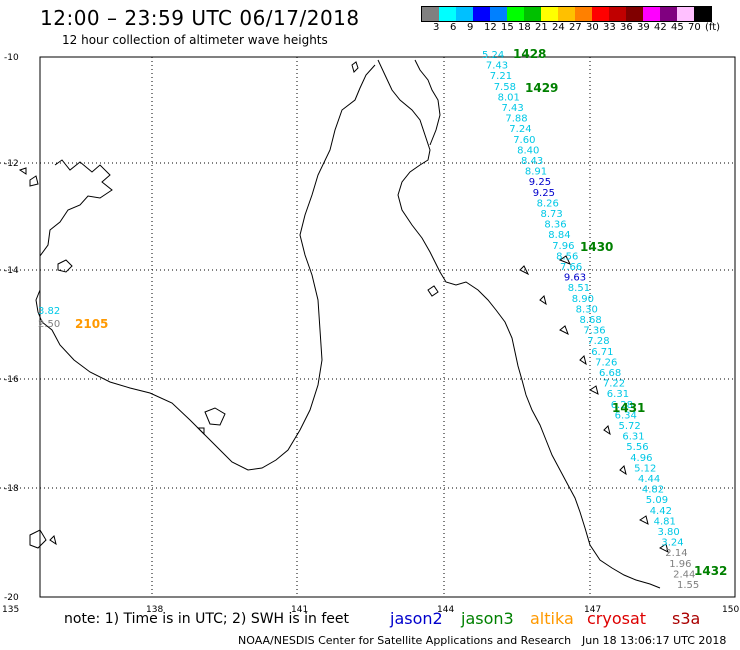  What do you see at coordinates (528, 150) in the screenshot?
I see `wave-height-value: 8.40` at bounding box center [528, 150].